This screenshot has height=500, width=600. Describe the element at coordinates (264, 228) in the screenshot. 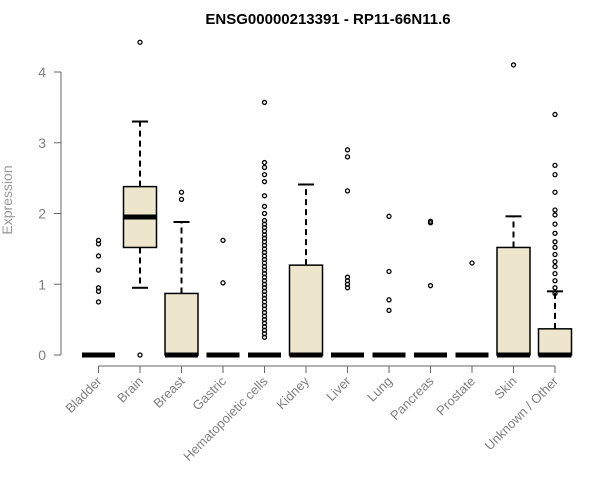

I see `box-hematopoietic-cells` at that location.